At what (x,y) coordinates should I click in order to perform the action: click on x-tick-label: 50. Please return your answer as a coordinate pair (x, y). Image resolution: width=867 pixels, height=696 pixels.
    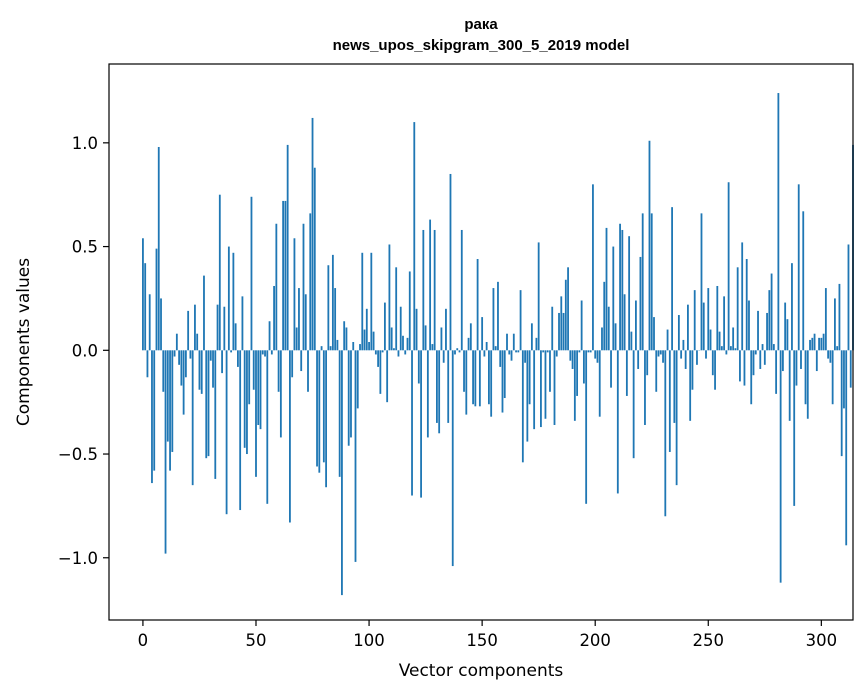
    Looking at the image, I should click on (255, 640).